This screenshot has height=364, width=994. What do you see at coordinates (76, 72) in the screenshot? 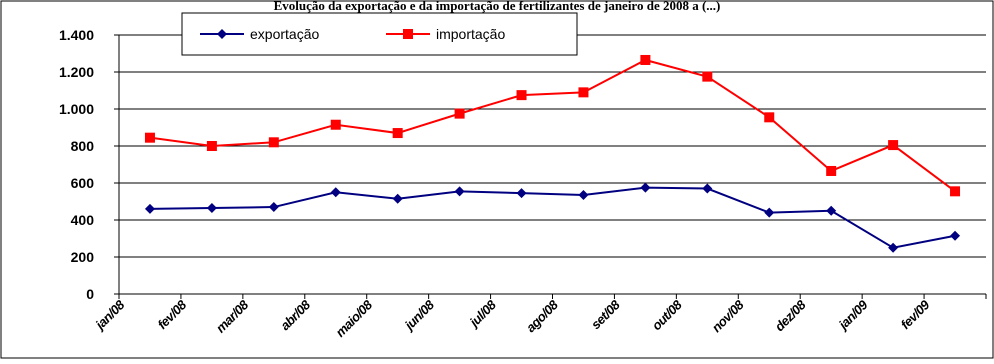
I see `y-tick-label: 1.200` at bounding box center [76, 72].